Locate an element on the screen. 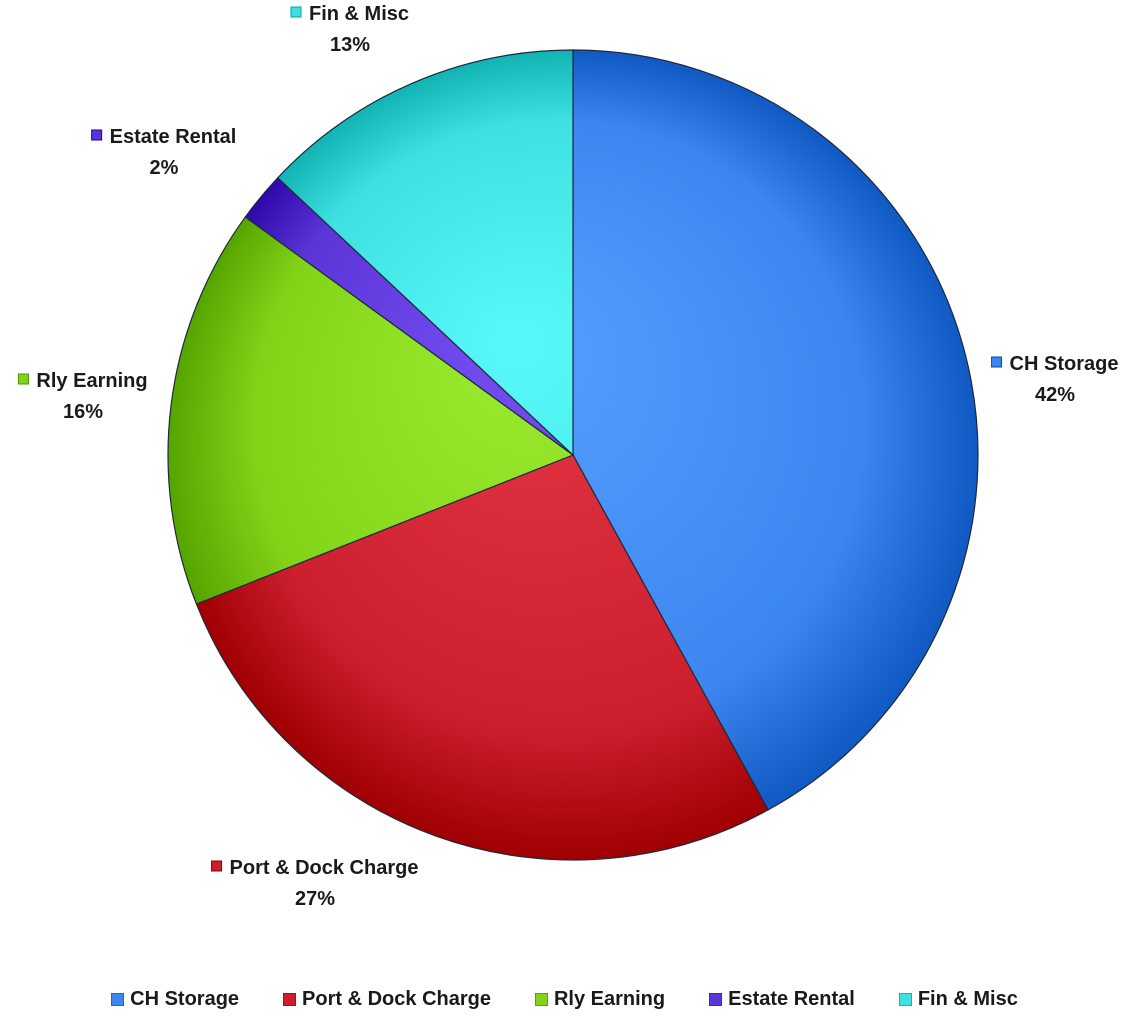 The width and height of the screenshot is (1129, 1026). data-label-ch-storage: CH Storage 42% is located at coordinates (1055, 379).